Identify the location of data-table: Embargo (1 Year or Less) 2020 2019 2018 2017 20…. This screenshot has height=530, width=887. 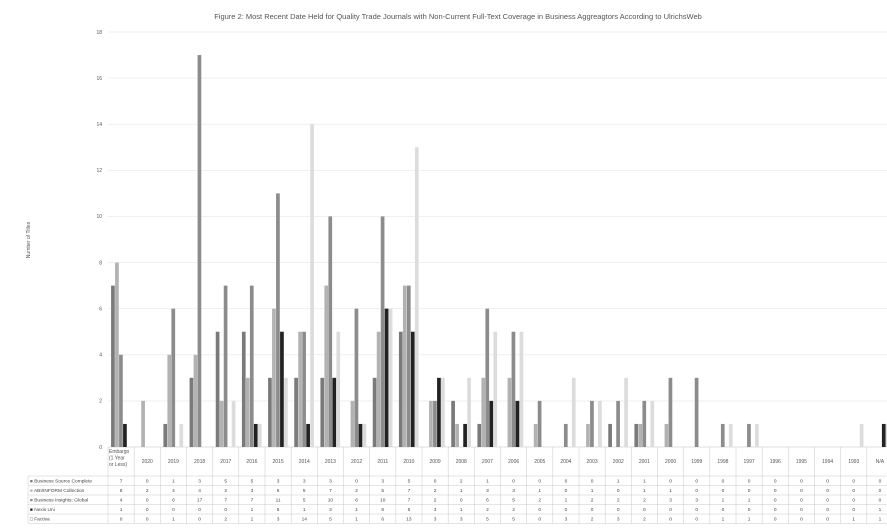
(457, 485).